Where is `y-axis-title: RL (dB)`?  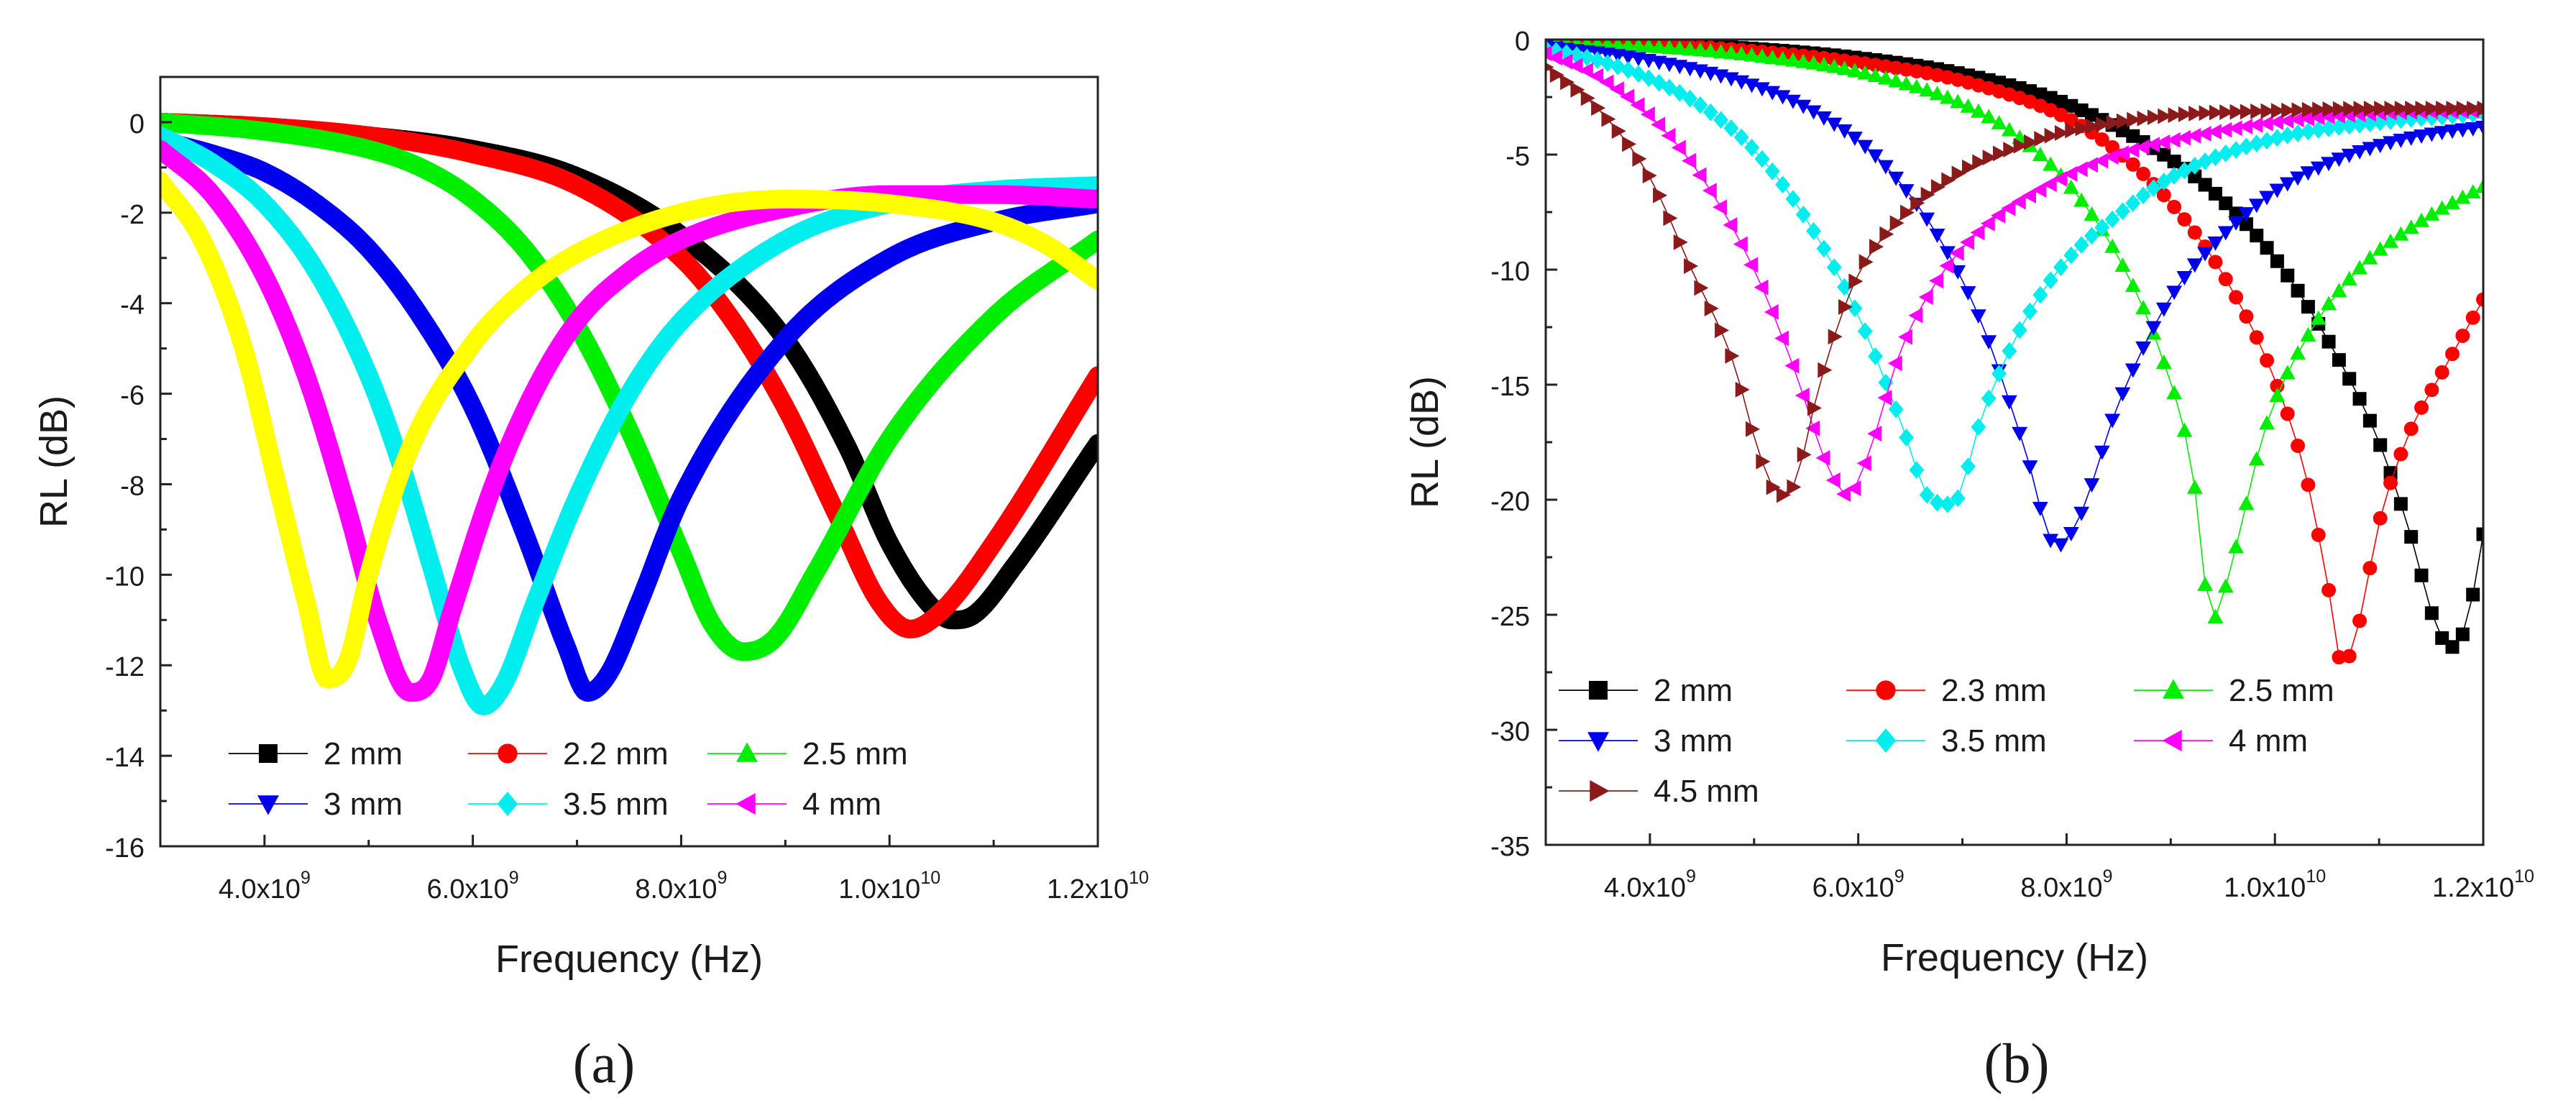 y-axis-title: RL (dB) is located at coordinates (1425, 442).